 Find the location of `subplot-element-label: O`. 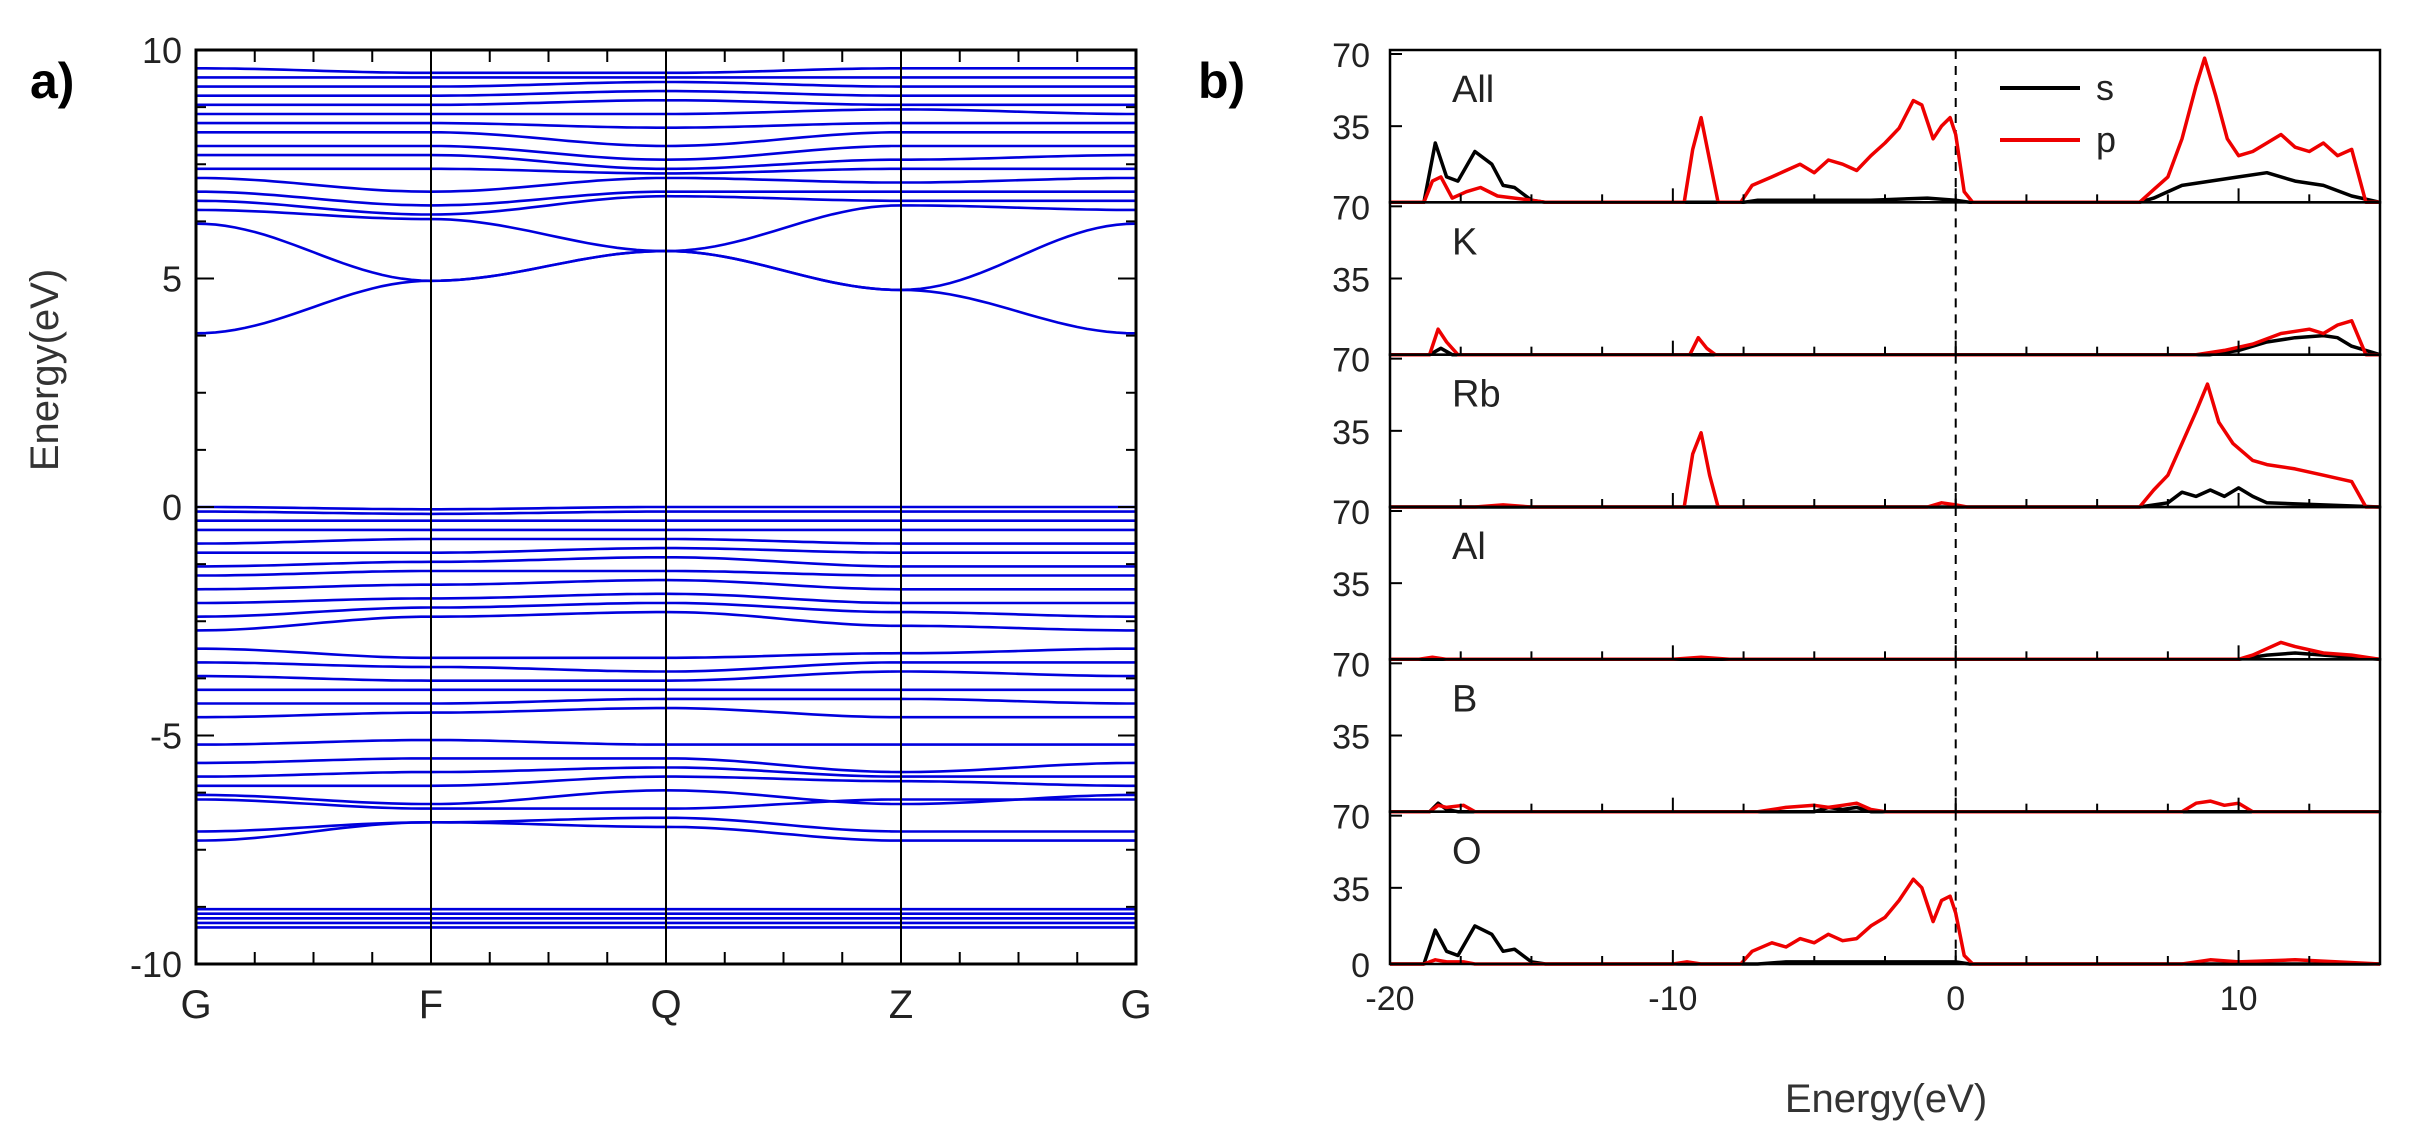

subplot-element-label: O is located at coordinates (1467, 852).